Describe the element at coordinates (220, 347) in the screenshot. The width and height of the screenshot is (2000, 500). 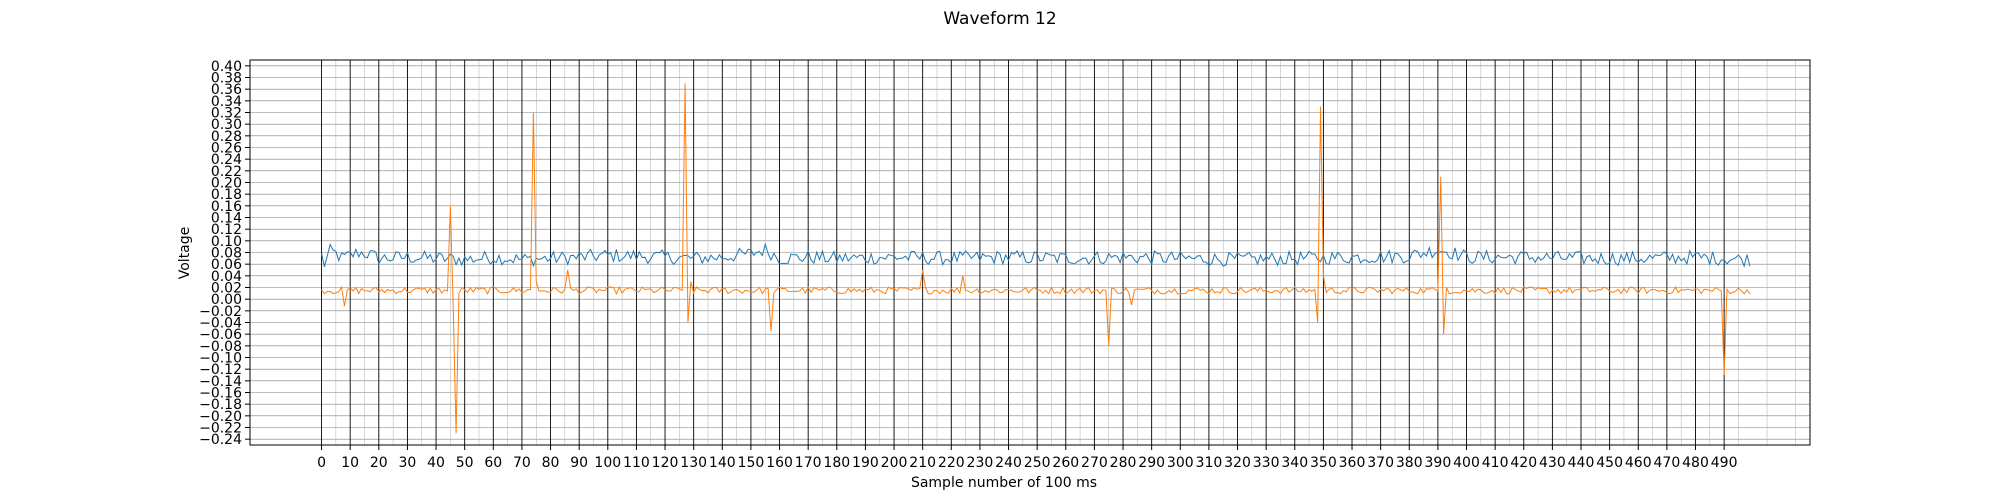
I see `y-tick-label: −0.08` at that location.